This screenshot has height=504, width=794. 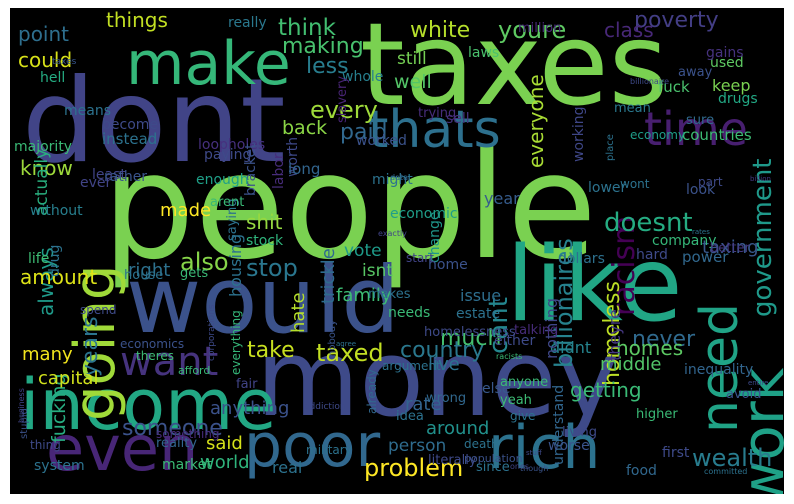 I want to click on word-business-180: business, so click(x=21, y=405).